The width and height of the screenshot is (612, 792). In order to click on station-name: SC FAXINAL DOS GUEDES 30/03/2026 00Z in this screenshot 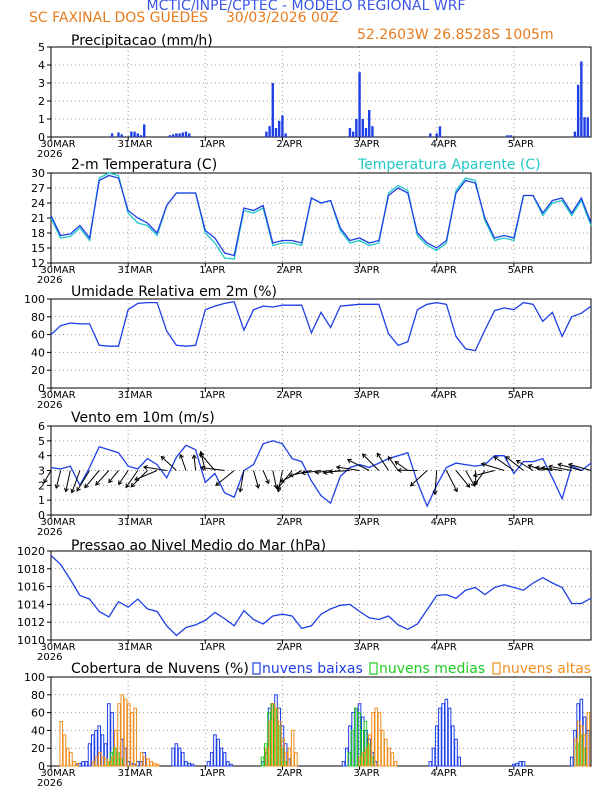, I will do `click(183, 18)`.